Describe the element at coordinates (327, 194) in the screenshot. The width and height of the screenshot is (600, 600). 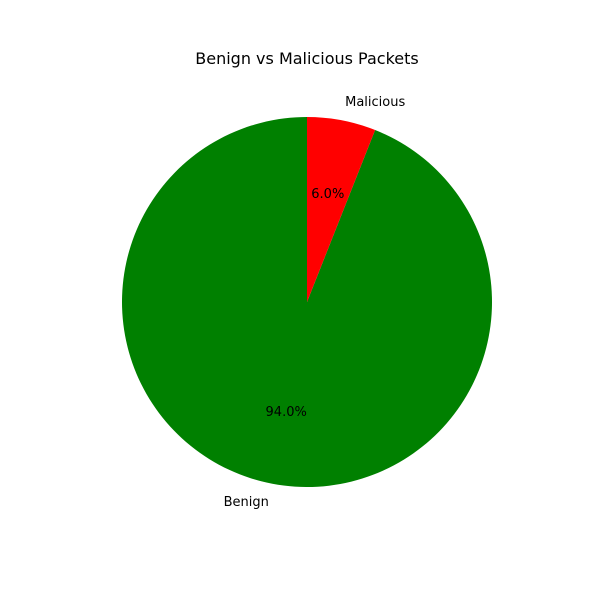
I see `percent-label-malicious: 6.0%` at that location.